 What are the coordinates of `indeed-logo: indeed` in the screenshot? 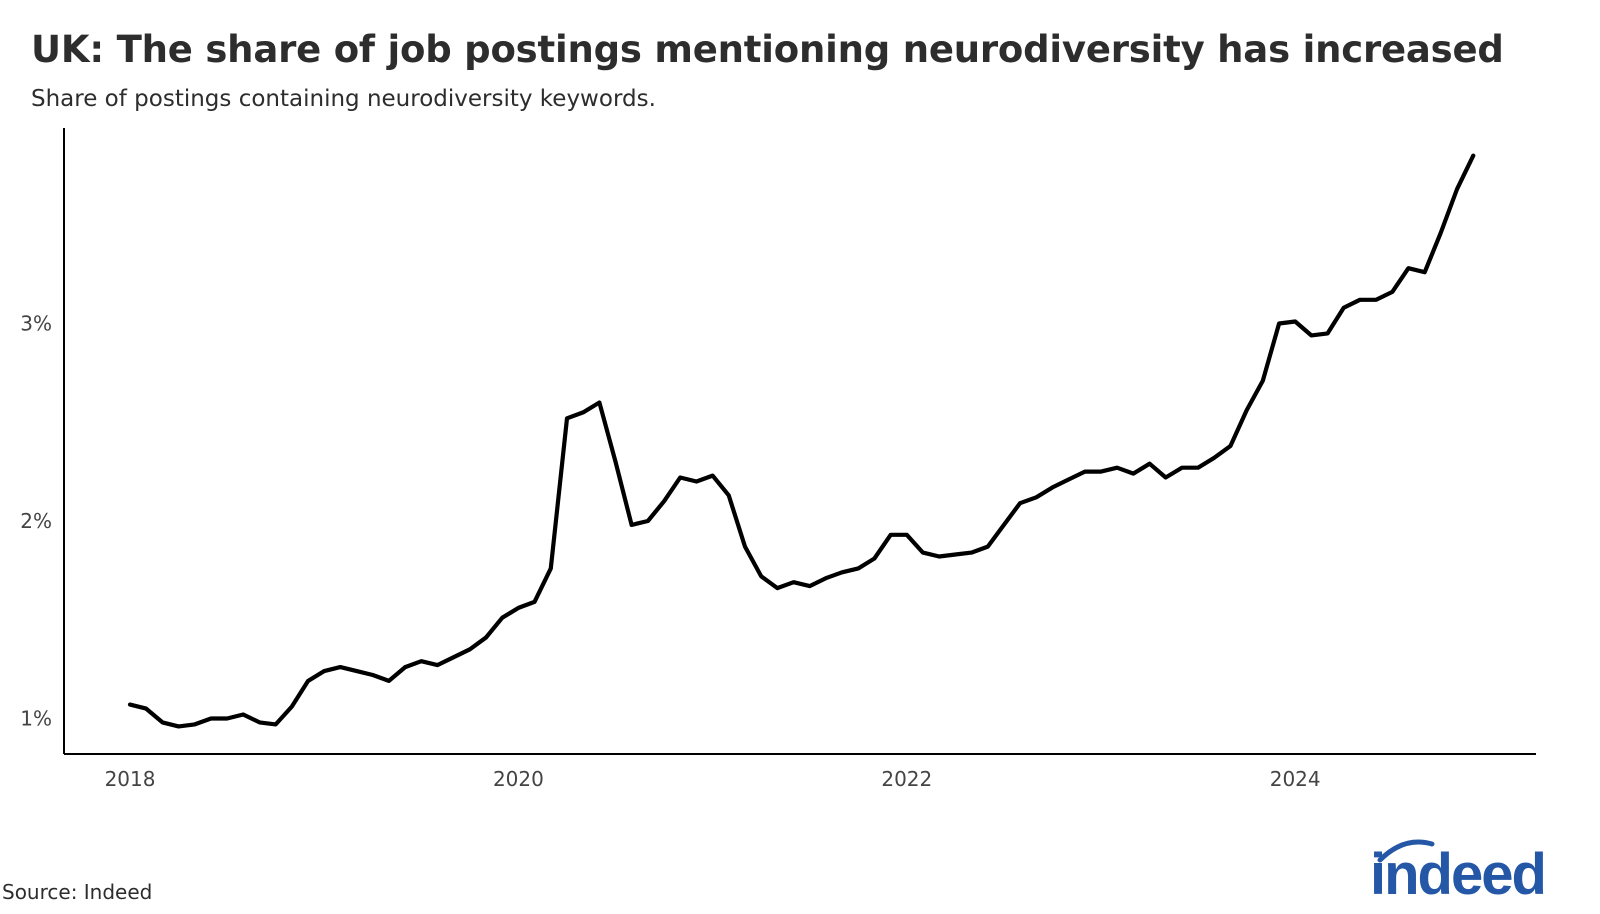 It's located at (1458, 869).